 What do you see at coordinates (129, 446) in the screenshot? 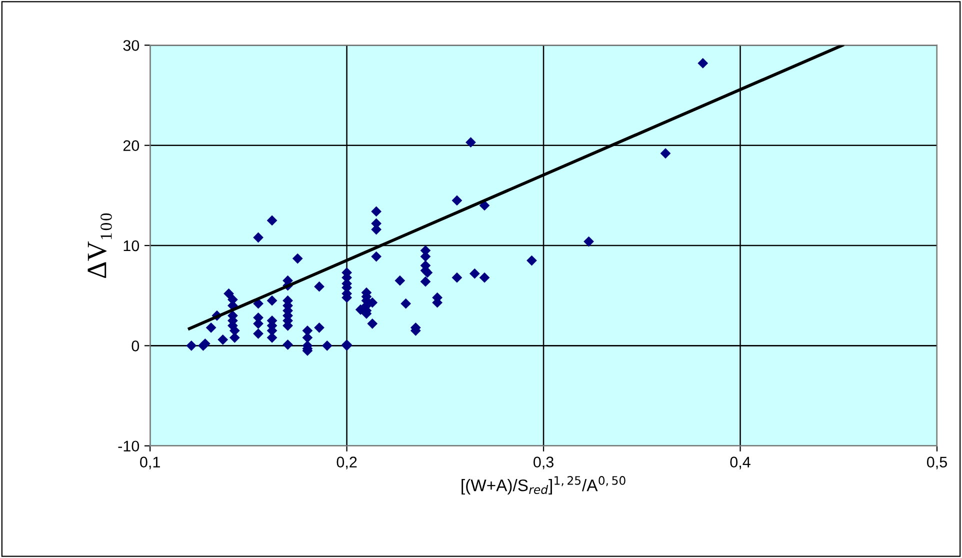
I see `y-tick-label: -10` at bounding box center [129, 446].